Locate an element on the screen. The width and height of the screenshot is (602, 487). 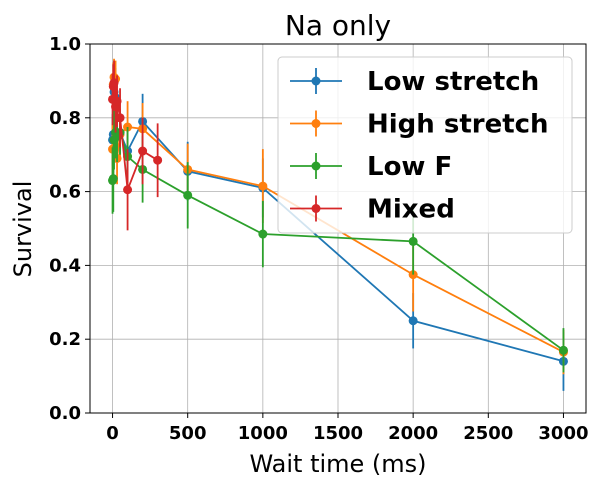
x-tick-label: 3000 is located at coordinates (563, 433).